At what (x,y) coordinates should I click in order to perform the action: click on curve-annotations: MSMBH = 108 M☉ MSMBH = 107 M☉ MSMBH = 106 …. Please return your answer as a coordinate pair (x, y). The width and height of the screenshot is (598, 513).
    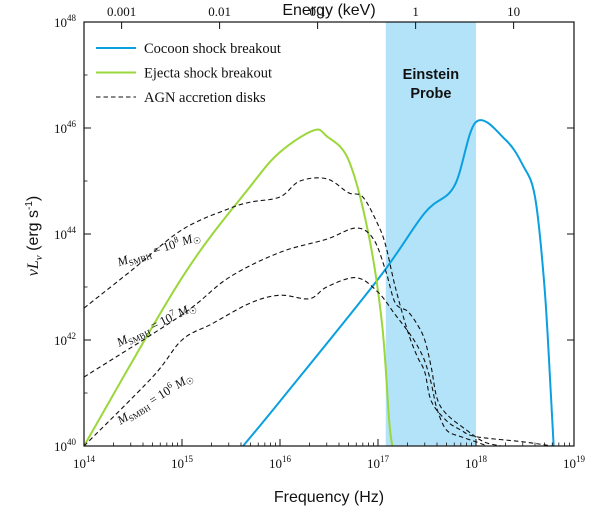
    Looking at the image, I should click on (158, 328).